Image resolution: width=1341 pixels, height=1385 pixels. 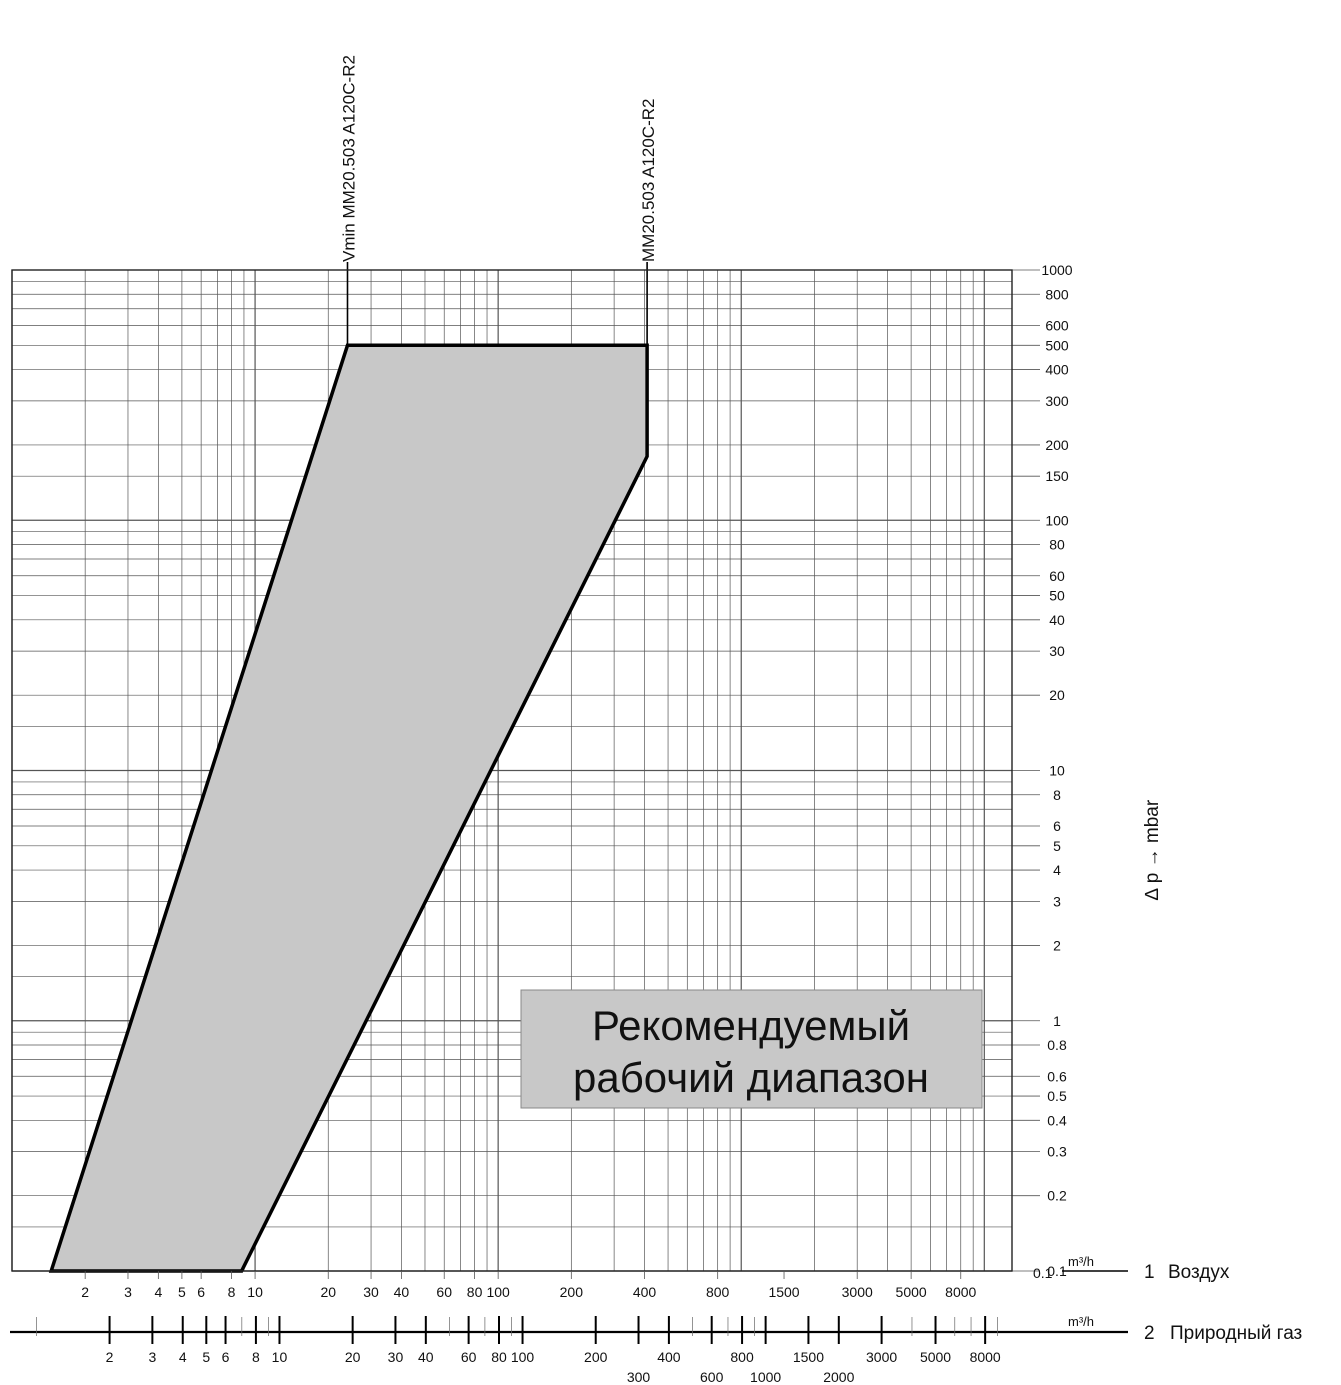 What do you see at coordinates (838, 1377) in the screenshot?
I see `gas-tick-label: 2000` at bounding box center [838, 1377].